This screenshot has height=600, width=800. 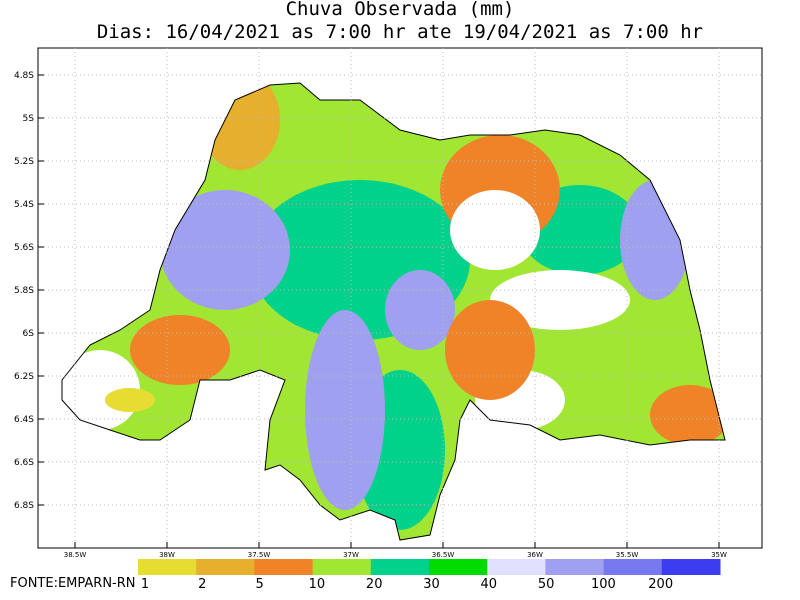 What do you see at coordinates (29, 119) in the screenshot?
I see `lat-tick-label: 5S` at bounding box center [29, 119].